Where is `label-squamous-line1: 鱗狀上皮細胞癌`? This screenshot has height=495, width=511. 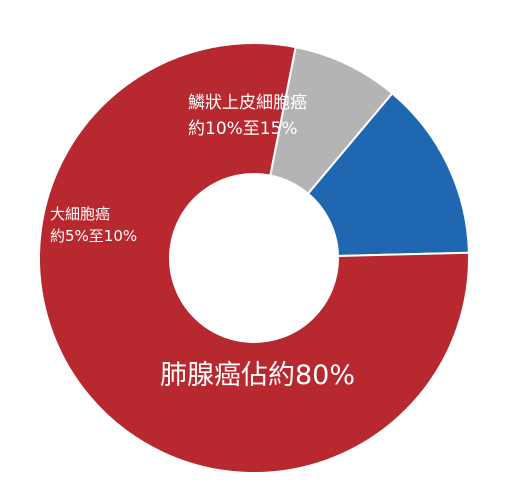
label-squamous-line1: 鱗狀上皮細胞癌 is located at coordinates (247, 103).